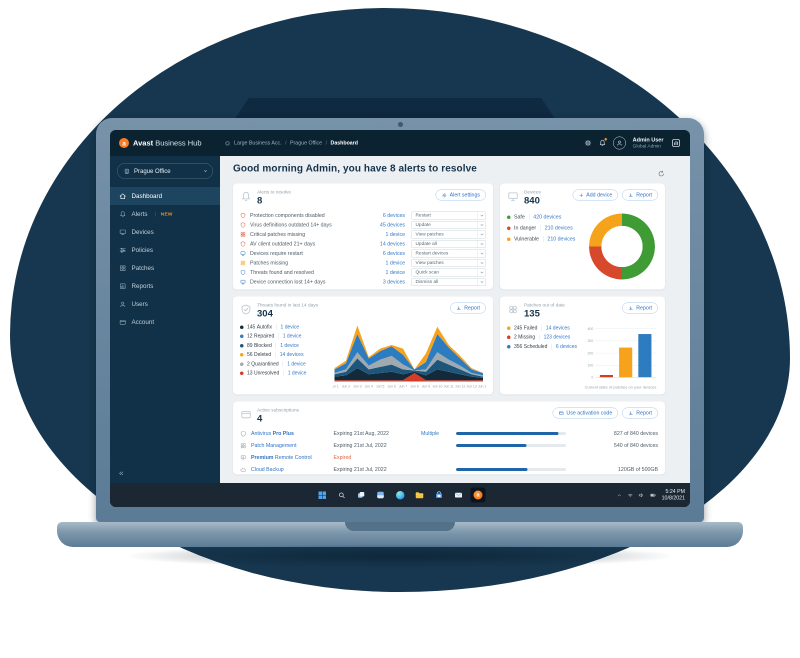 This screenshot has width=800, height=658. I want to click on legend-dot, so click(509, 328).